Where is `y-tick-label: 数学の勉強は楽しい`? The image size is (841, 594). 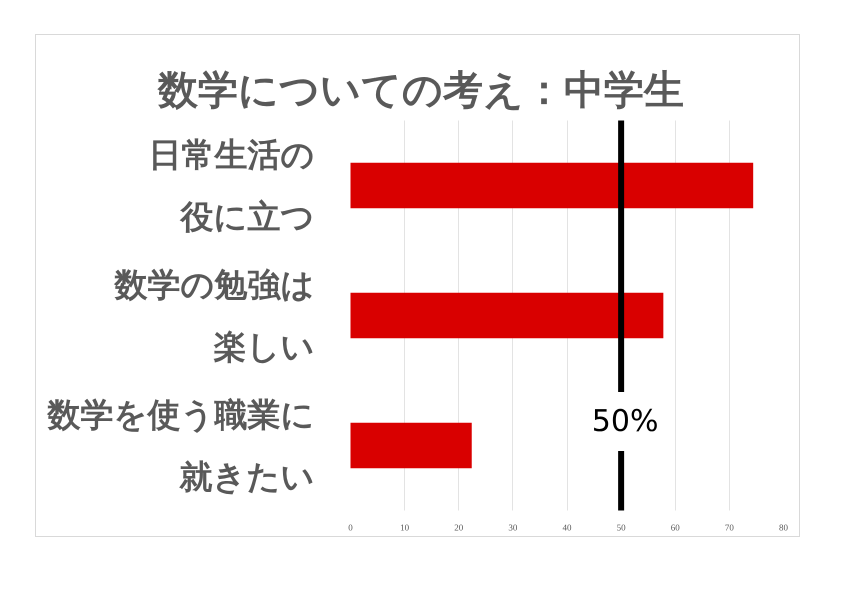
y-tick-label: 数学の勉強は楽しい is located at coordinates (214, 315).